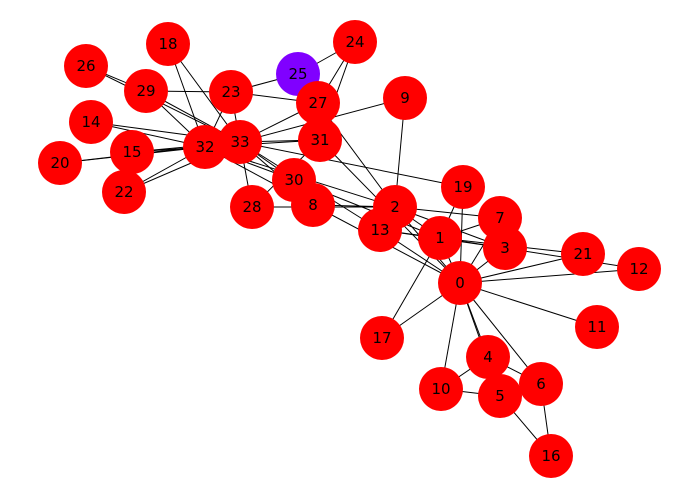  I want to click on node-27: 27, so click(318, 103).